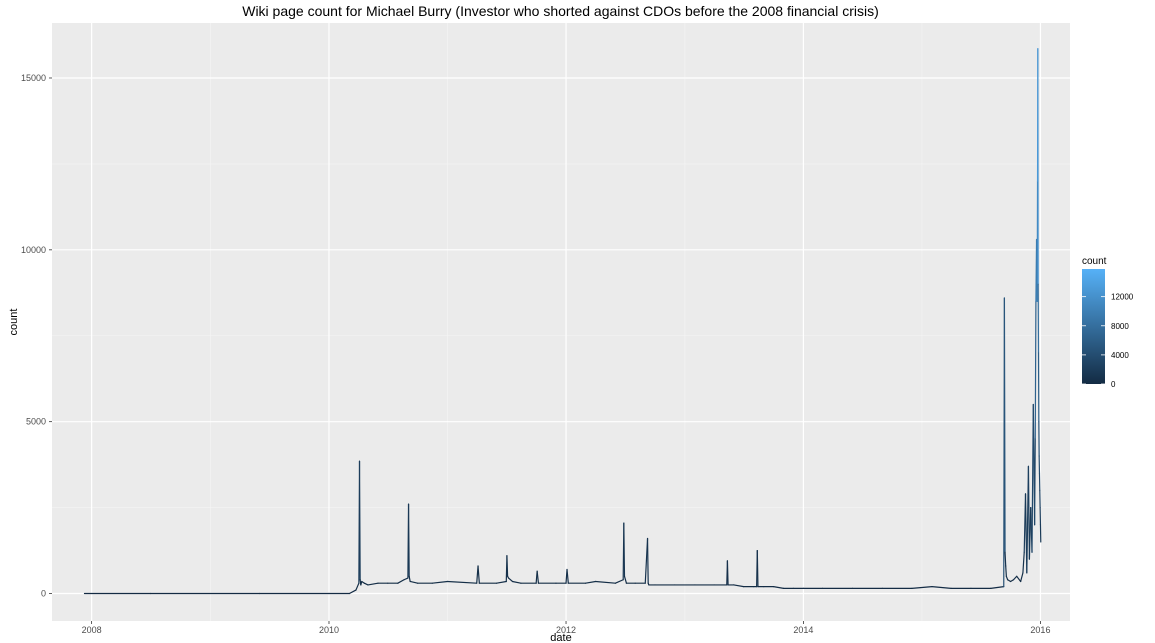 The image size is (1155, 643). What do you see at coordinates (1120, 326) in the screenshot?
I see `legend-tick-label: 8000` at bounding box center [1120, 326].